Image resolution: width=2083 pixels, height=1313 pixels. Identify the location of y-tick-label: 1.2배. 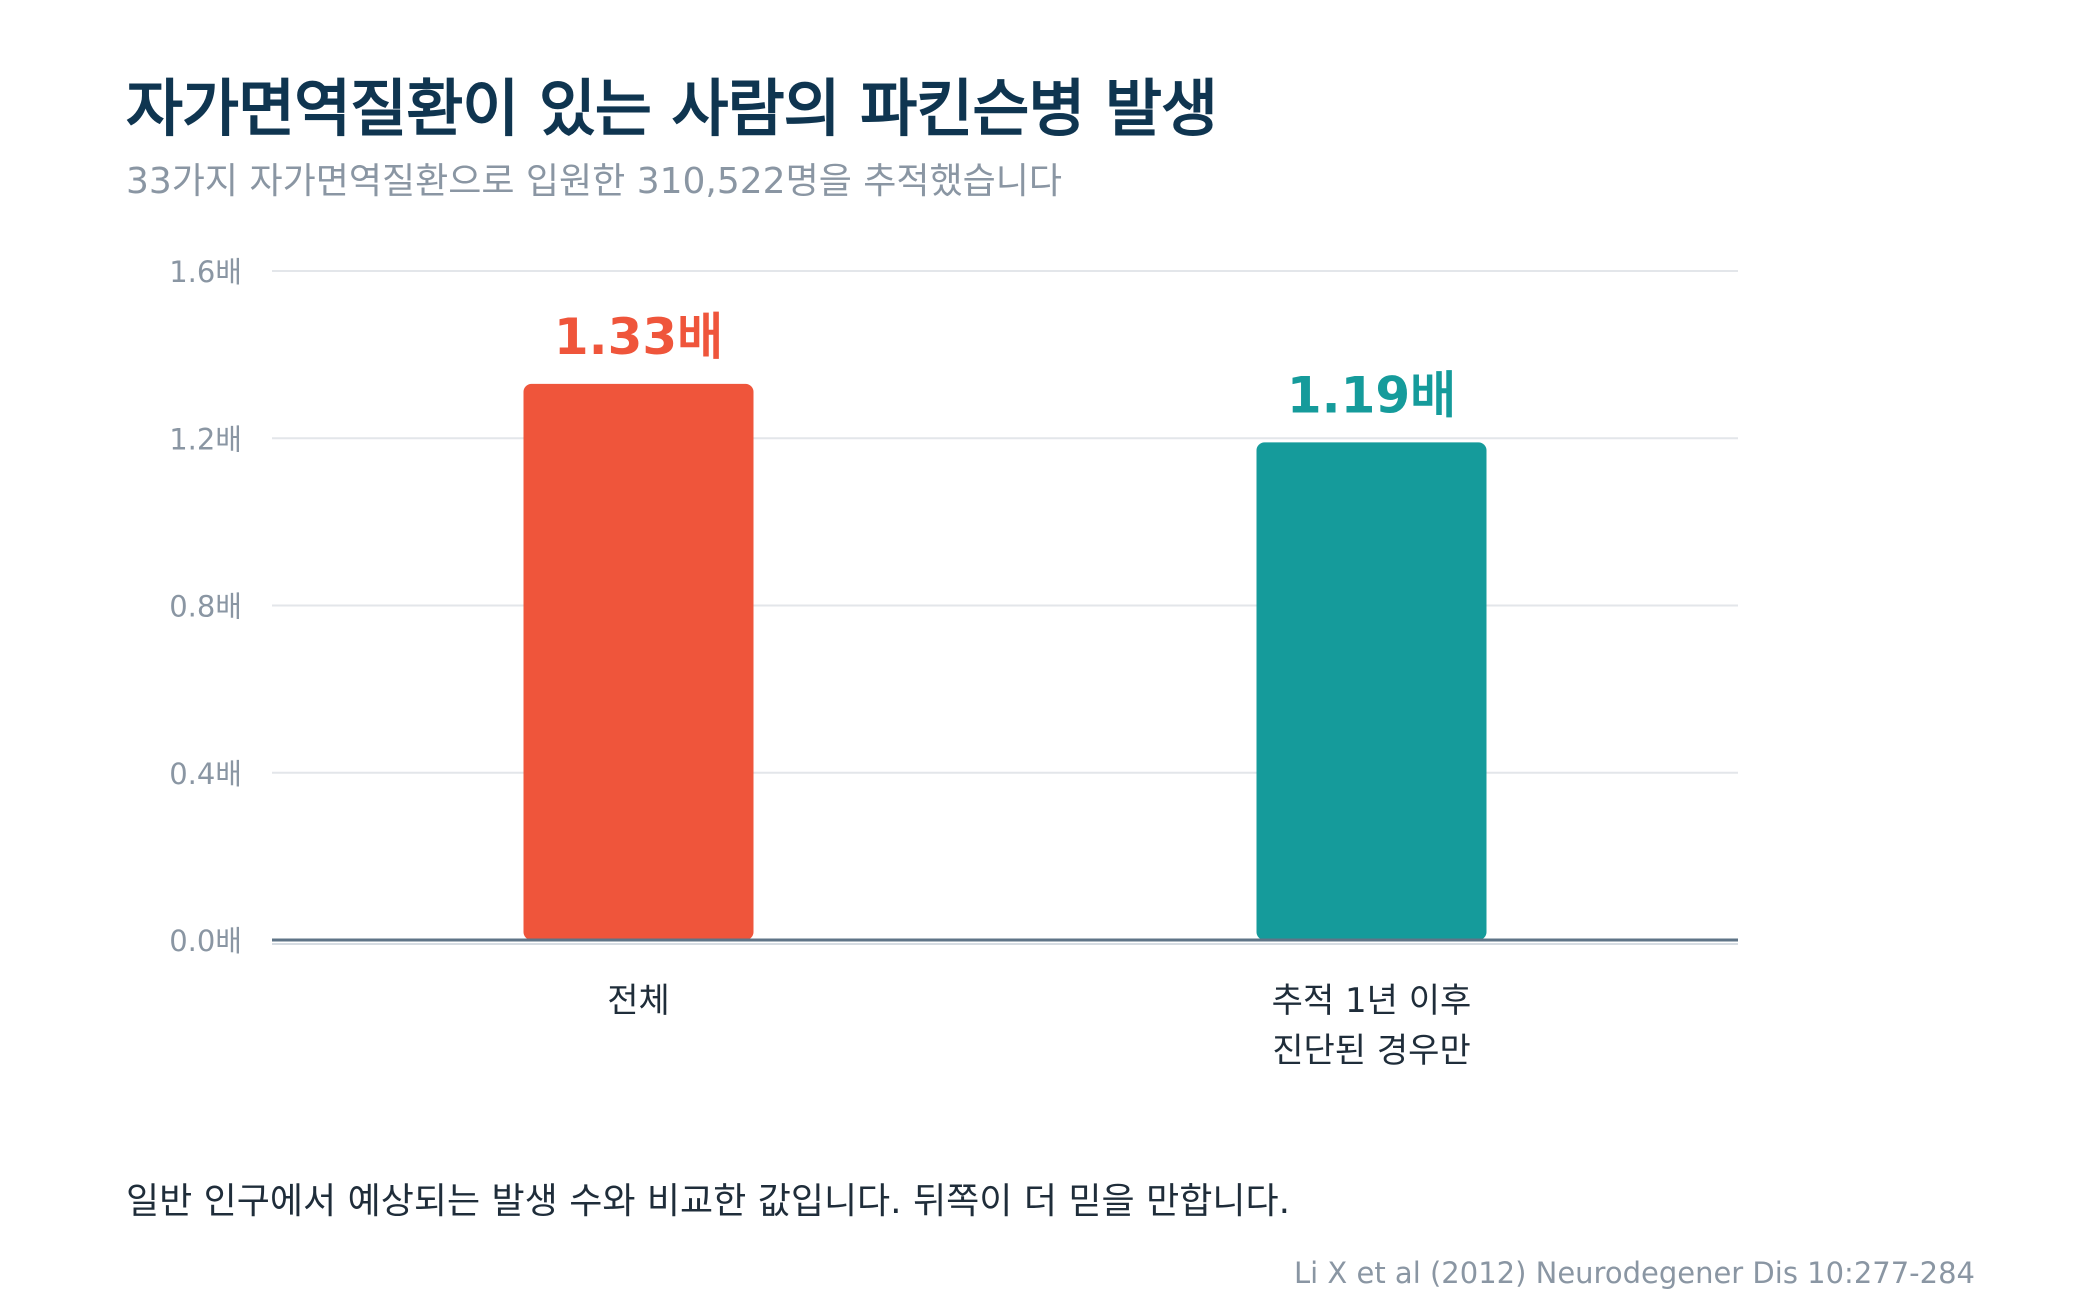
(205, 439).